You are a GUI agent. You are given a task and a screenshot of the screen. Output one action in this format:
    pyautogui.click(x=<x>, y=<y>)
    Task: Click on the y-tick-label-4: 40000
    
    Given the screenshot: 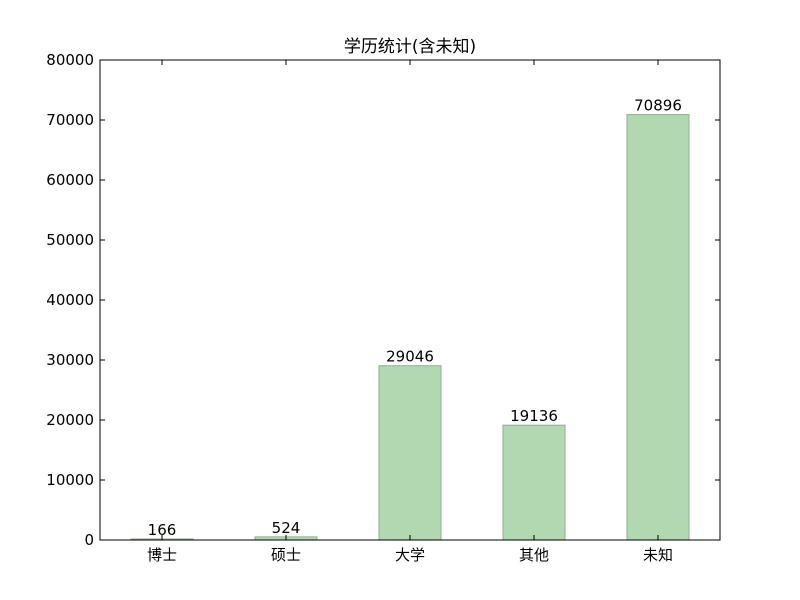 What is the action you would take?
    pyautogui.click(x=70, y=300)
    